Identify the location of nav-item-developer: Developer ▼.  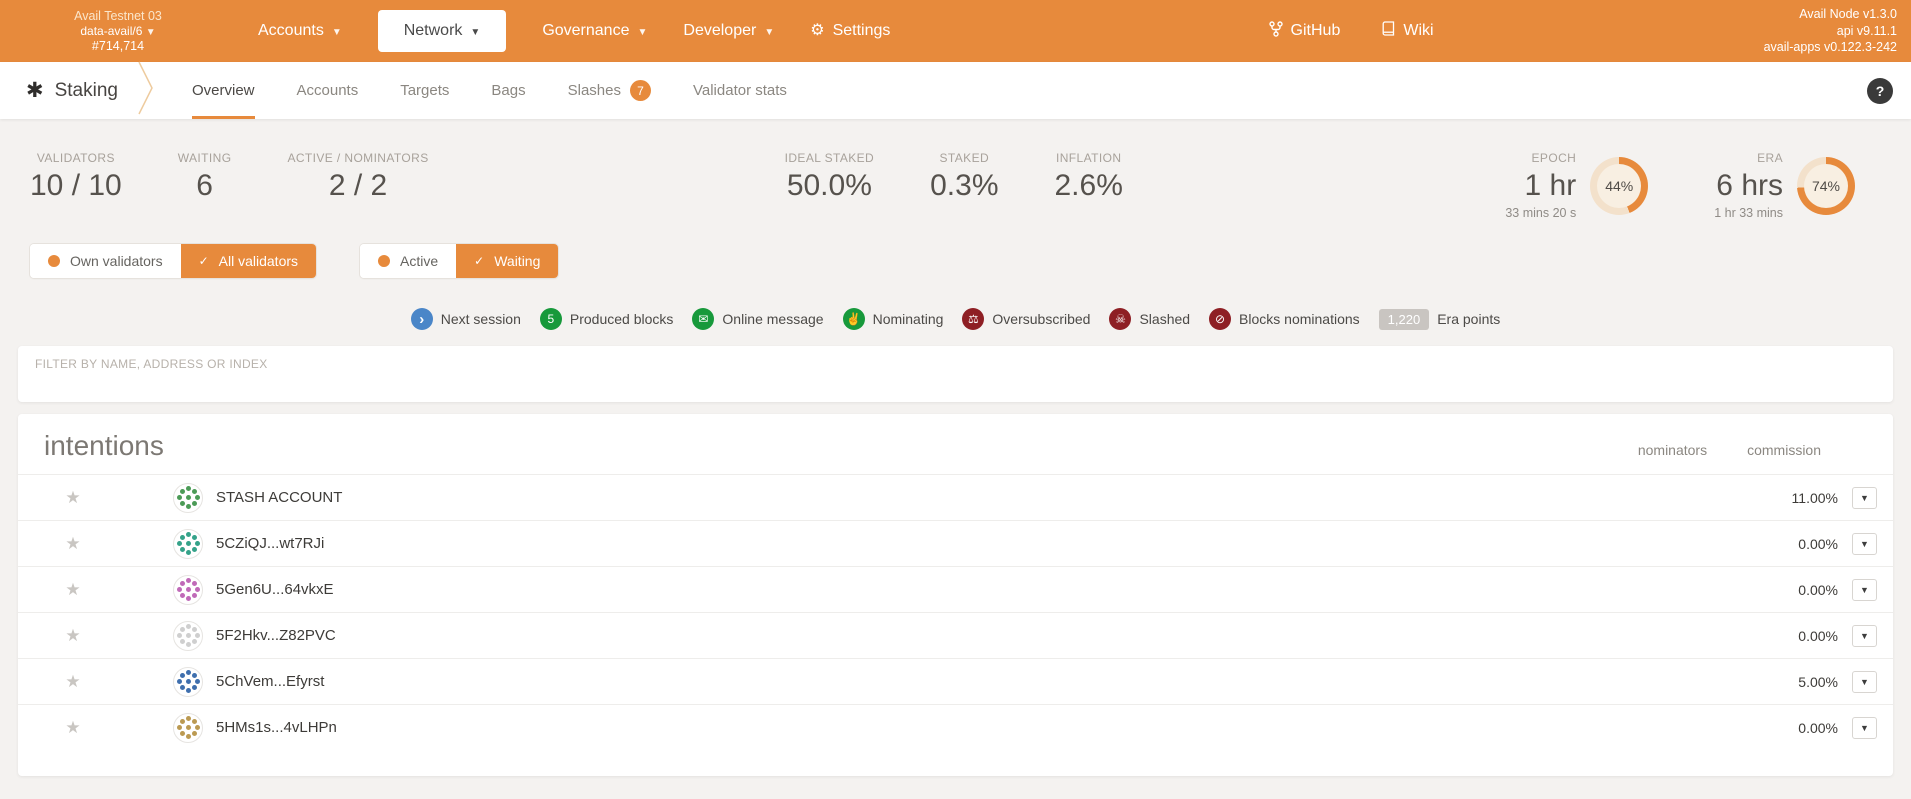
(729, 30).